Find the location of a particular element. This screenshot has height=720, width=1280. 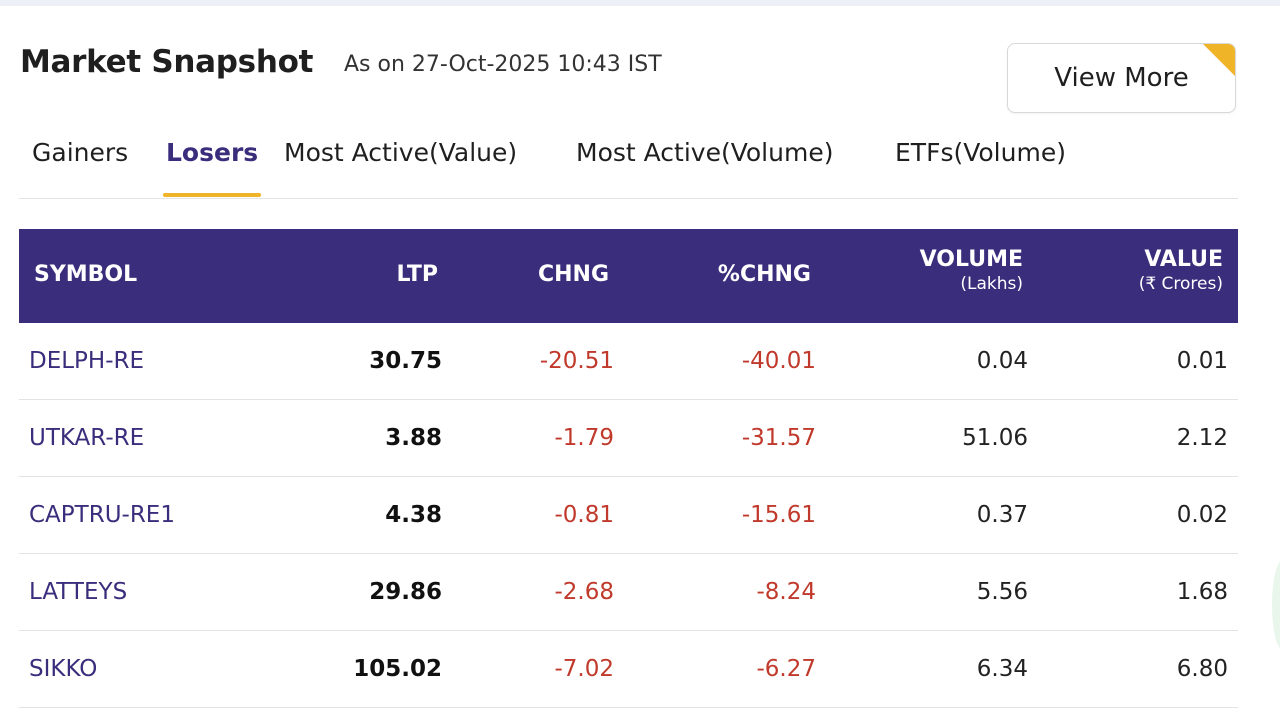

symbol-link: UTKAR-RE is located at coordinates (87, 438).